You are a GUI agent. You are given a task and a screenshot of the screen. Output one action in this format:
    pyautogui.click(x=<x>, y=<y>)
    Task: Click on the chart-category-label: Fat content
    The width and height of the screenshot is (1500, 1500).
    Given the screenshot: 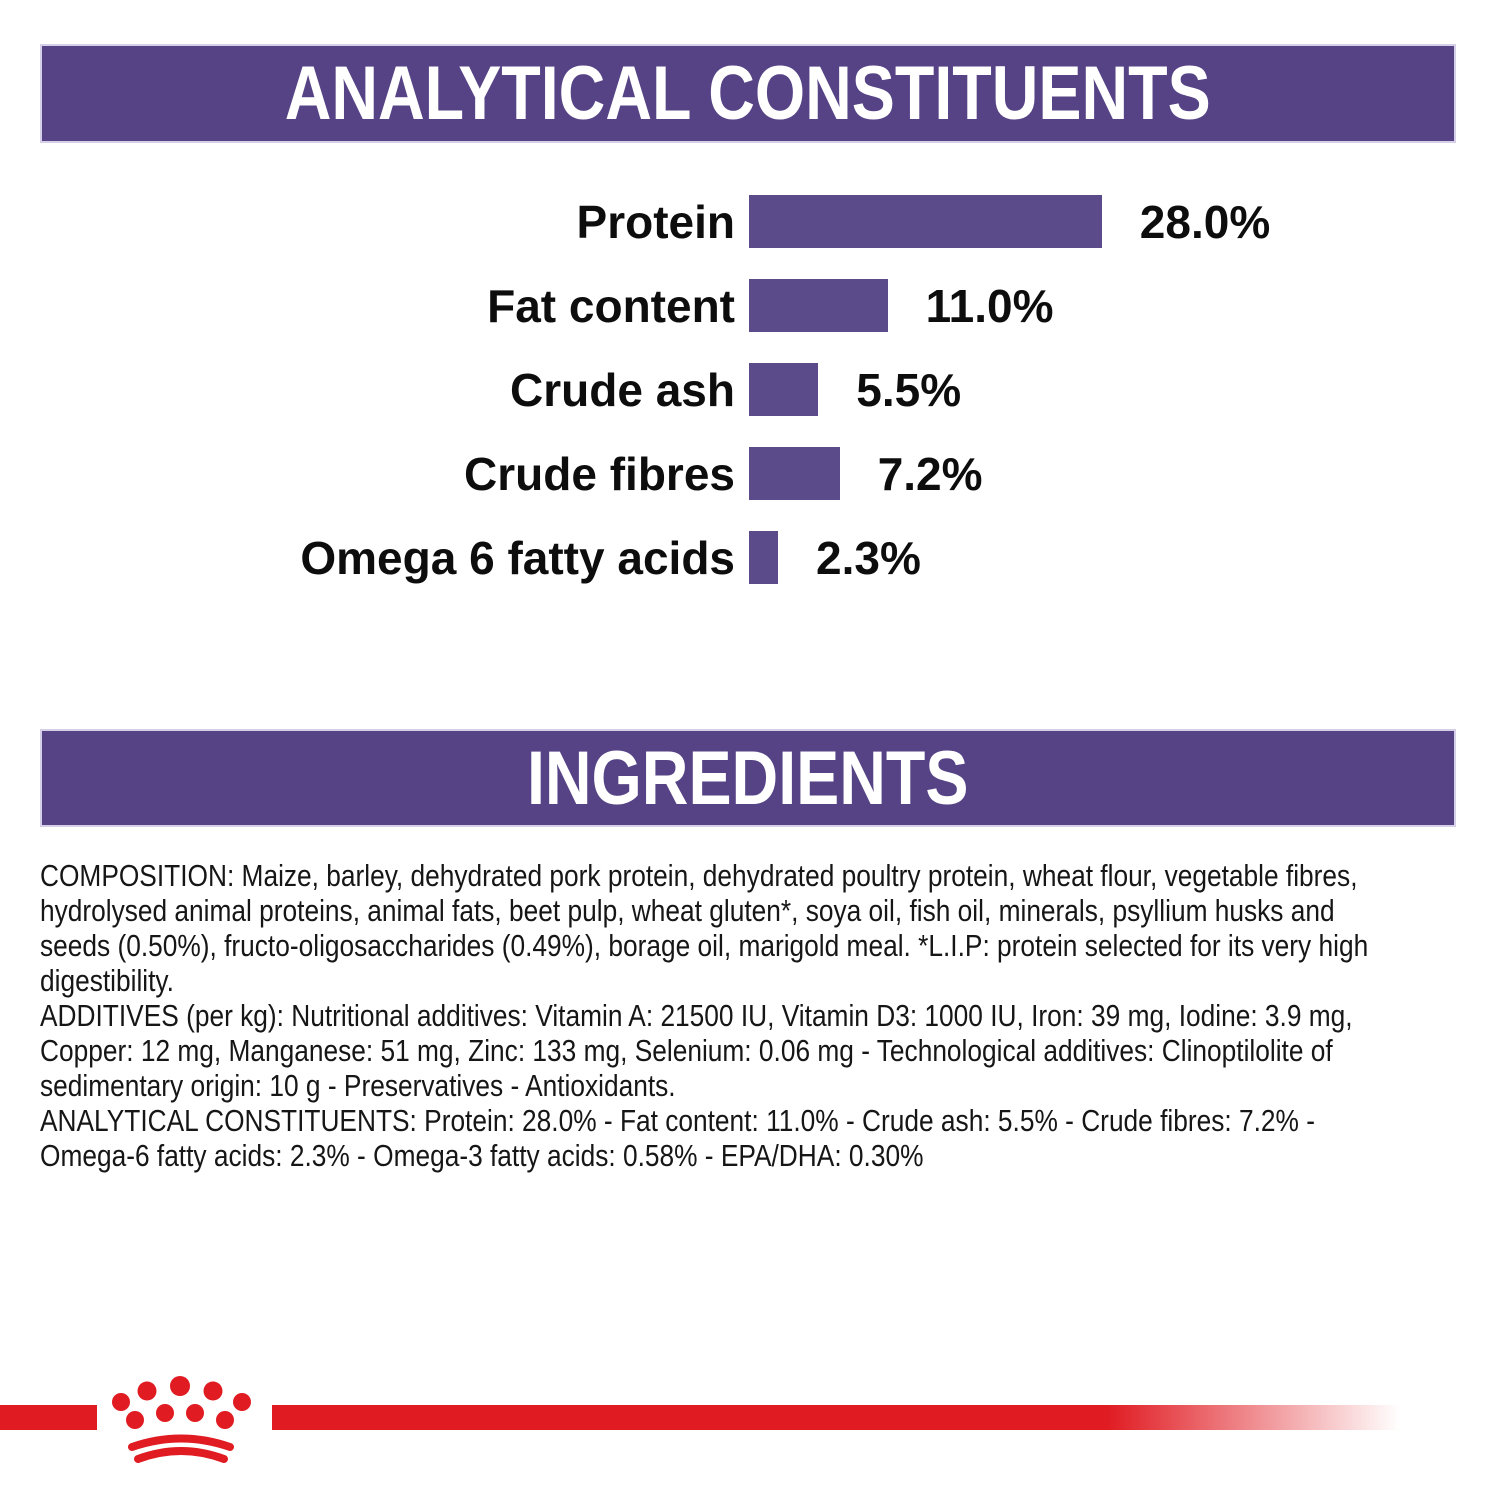 What is the action you would take?
    pyautogui.click(x=611, y=305)
    